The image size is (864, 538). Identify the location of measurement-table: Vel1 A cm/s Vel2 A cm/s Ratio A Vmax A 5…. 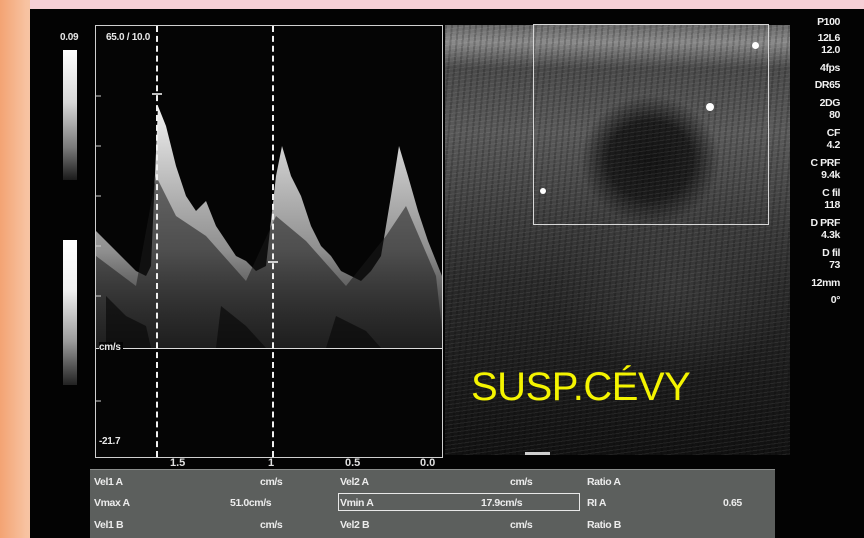
(432, 503).